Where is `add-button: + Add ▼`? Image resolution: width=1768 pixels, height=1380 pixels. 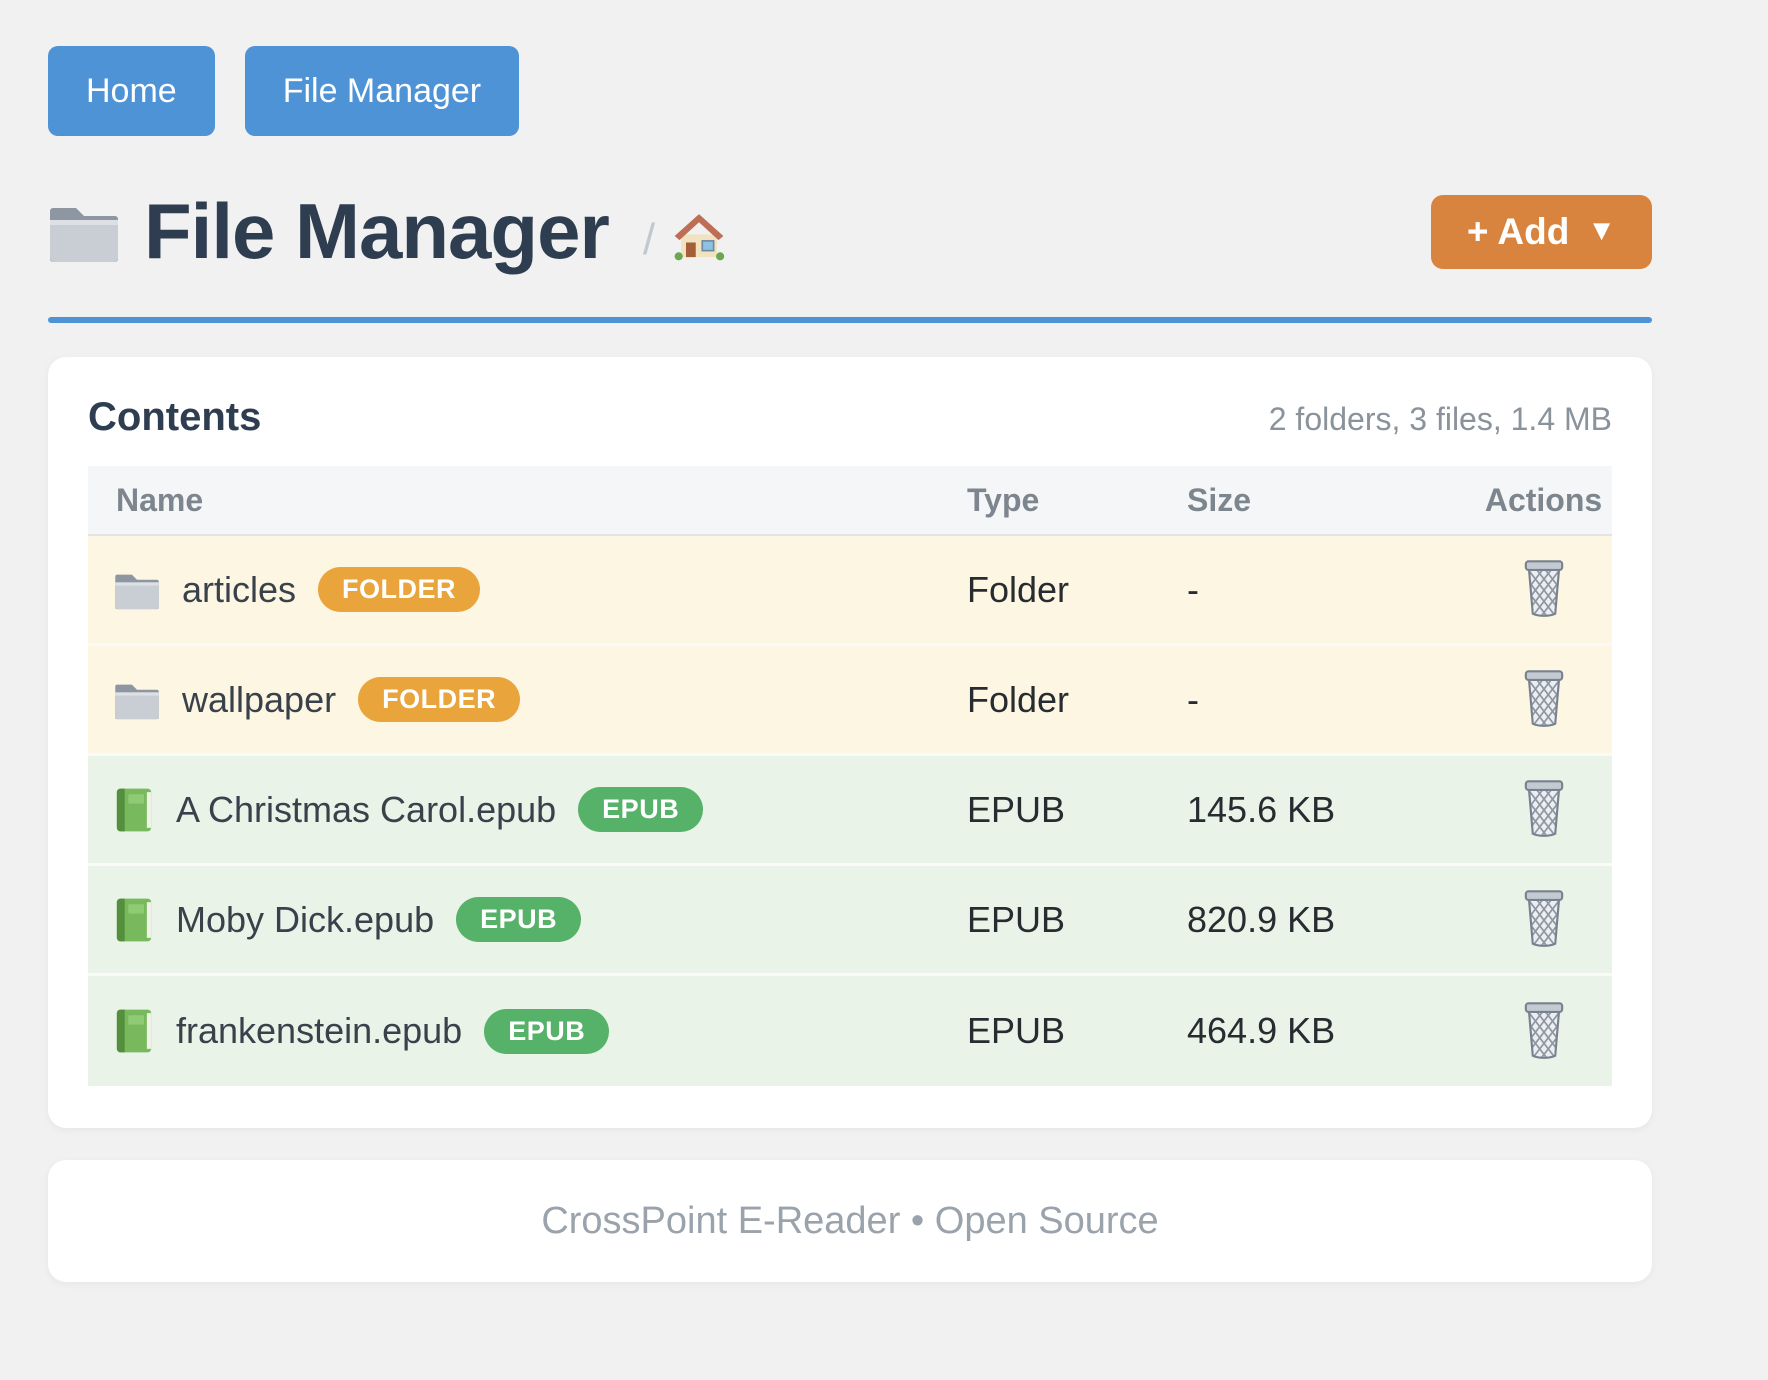
add-button: + Add ▼ is located at coordinates (1541, 231).